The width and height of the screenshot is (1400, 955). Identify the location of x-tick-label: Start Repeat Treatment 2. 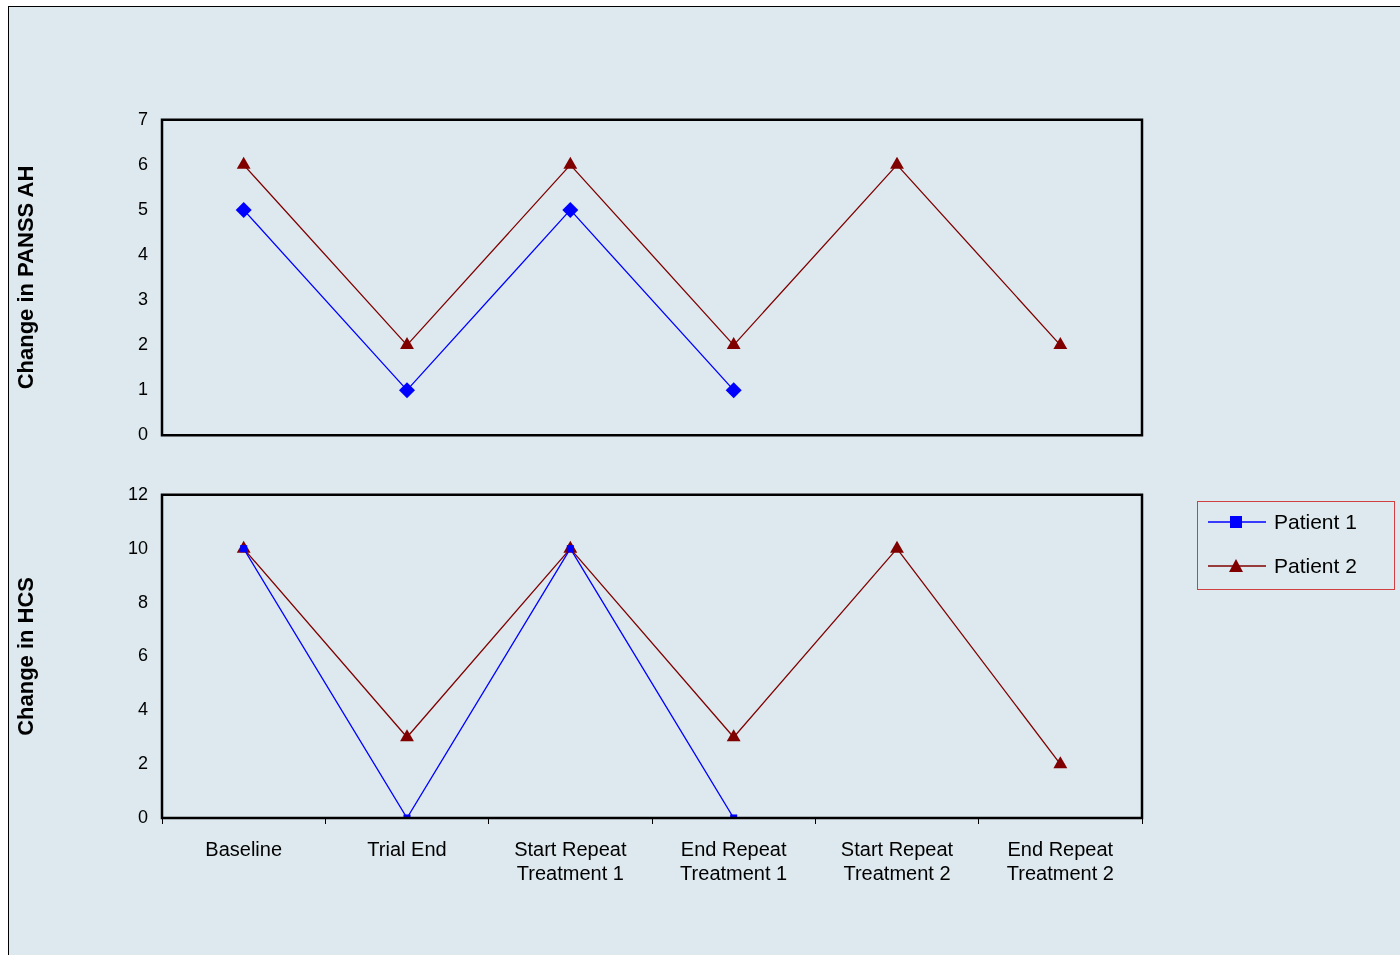
(897, 860).